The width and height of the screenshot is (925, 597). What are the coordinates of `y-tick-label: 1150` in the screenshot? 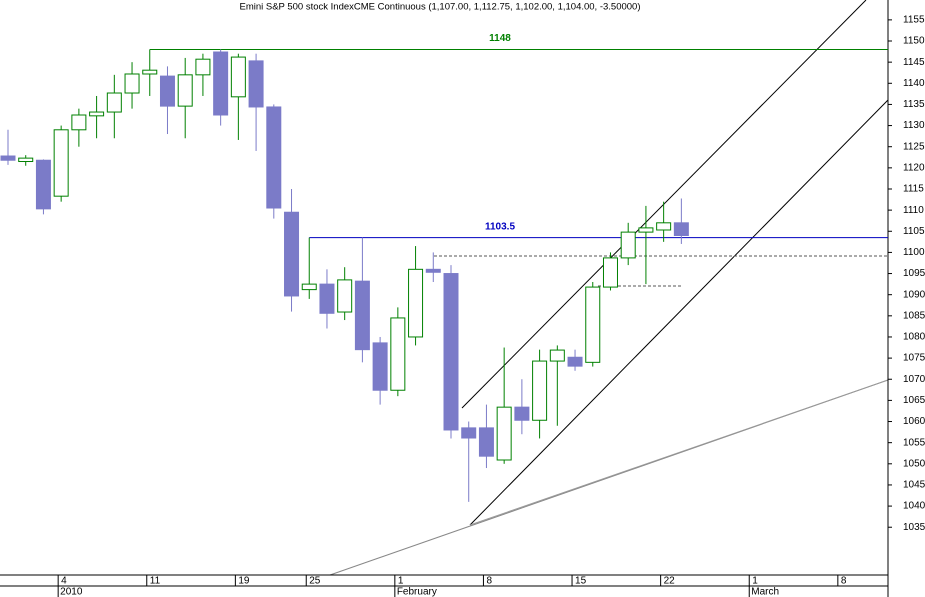 It's located at (914, 41).